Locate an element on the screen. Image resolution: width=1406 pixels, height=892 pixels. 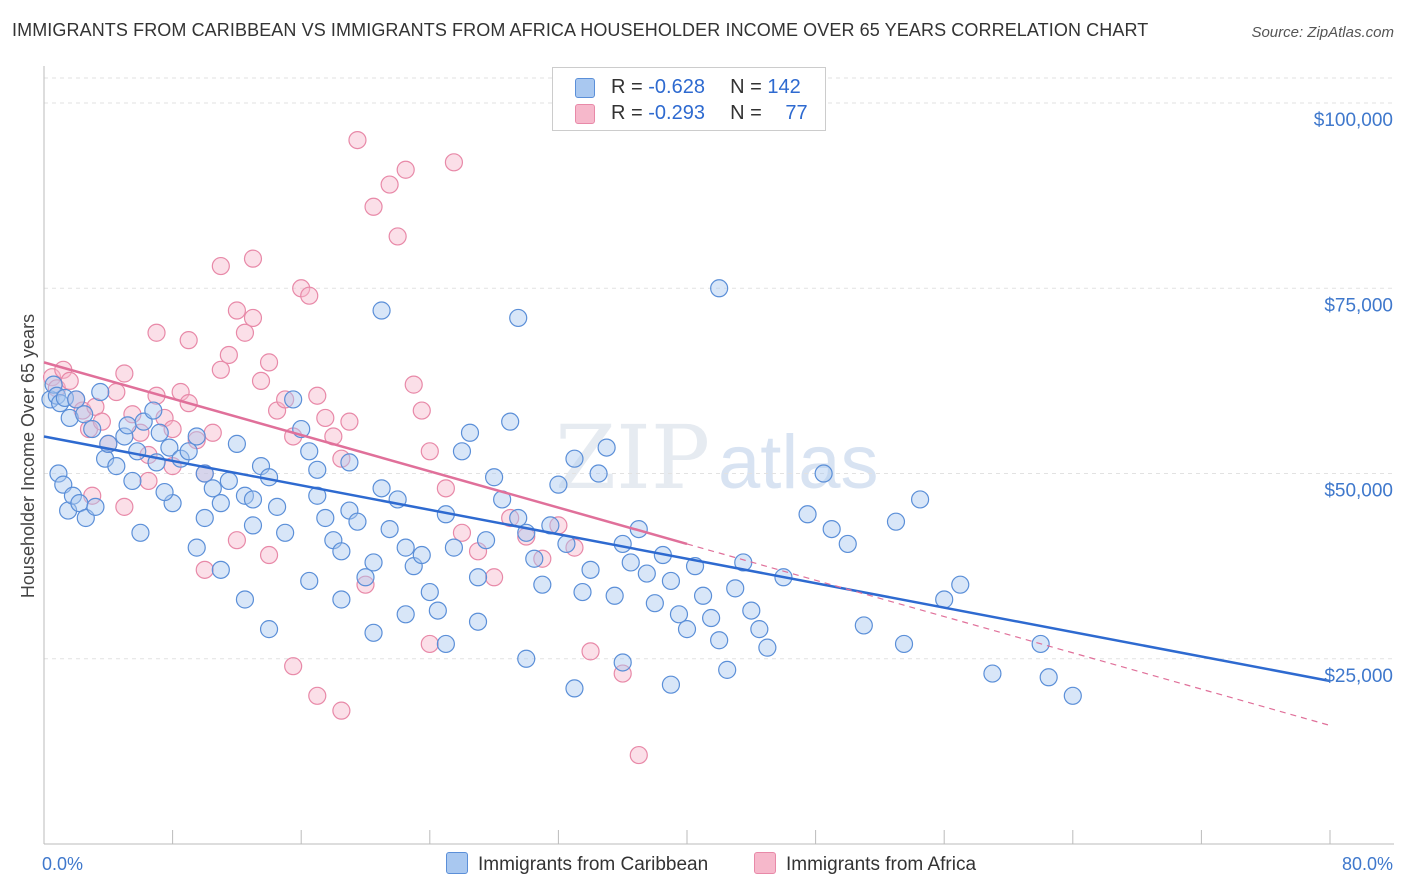
x-tick-label-min: 0.0% is located at coordinates (62, 864).